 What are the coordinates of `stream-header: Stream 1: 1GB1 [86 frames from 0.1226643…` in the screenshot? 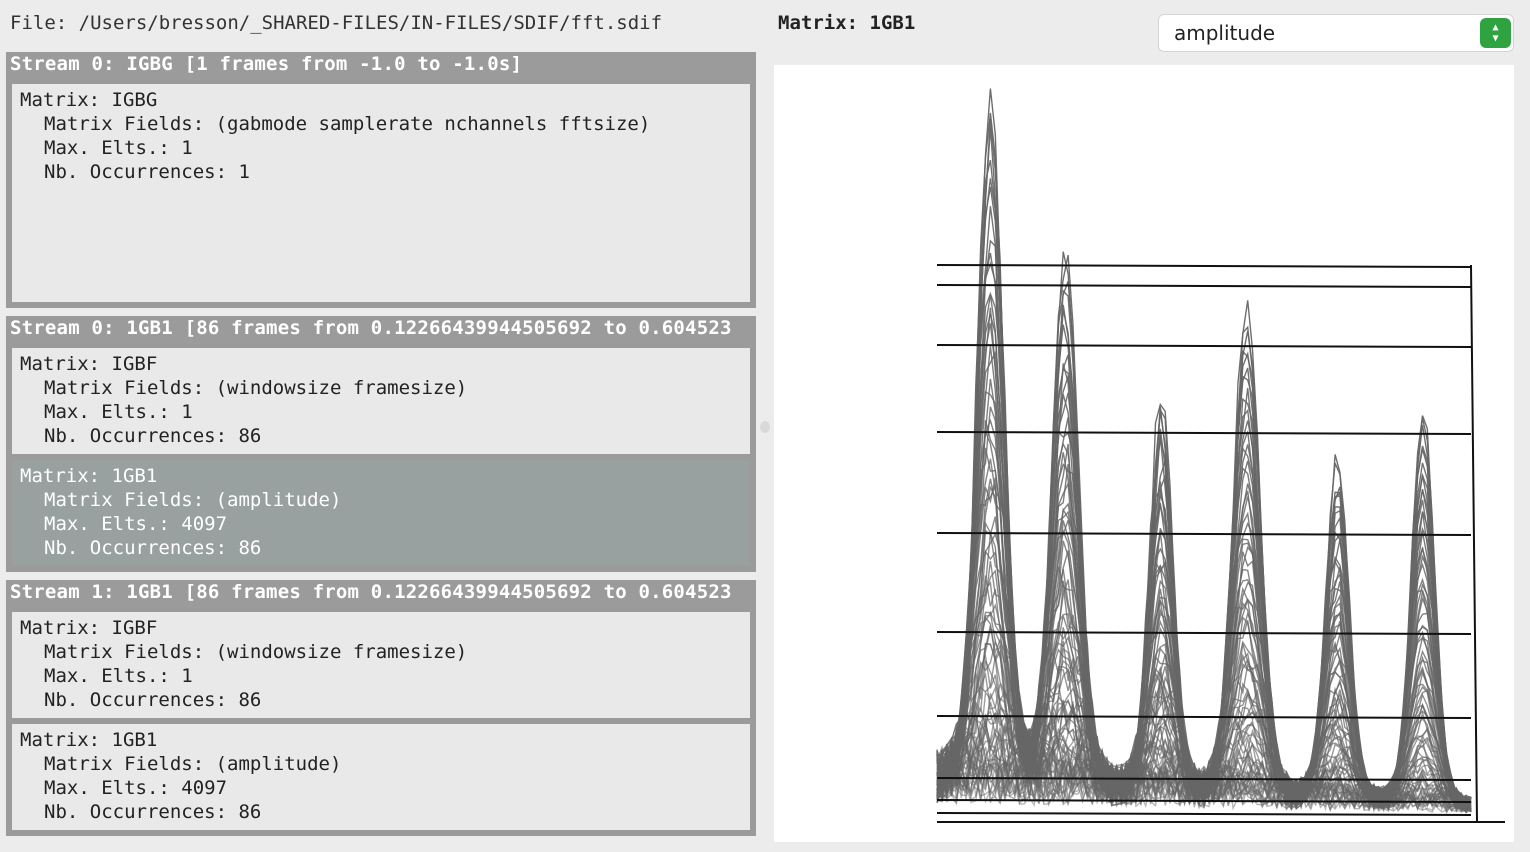 It's located at (371, 592).